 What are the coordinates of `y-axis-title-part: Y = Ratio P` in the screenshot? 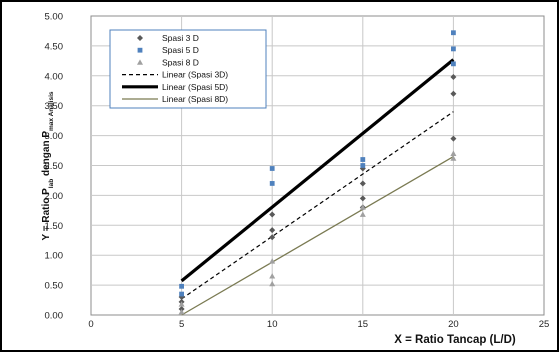 It's located at (46, 214).